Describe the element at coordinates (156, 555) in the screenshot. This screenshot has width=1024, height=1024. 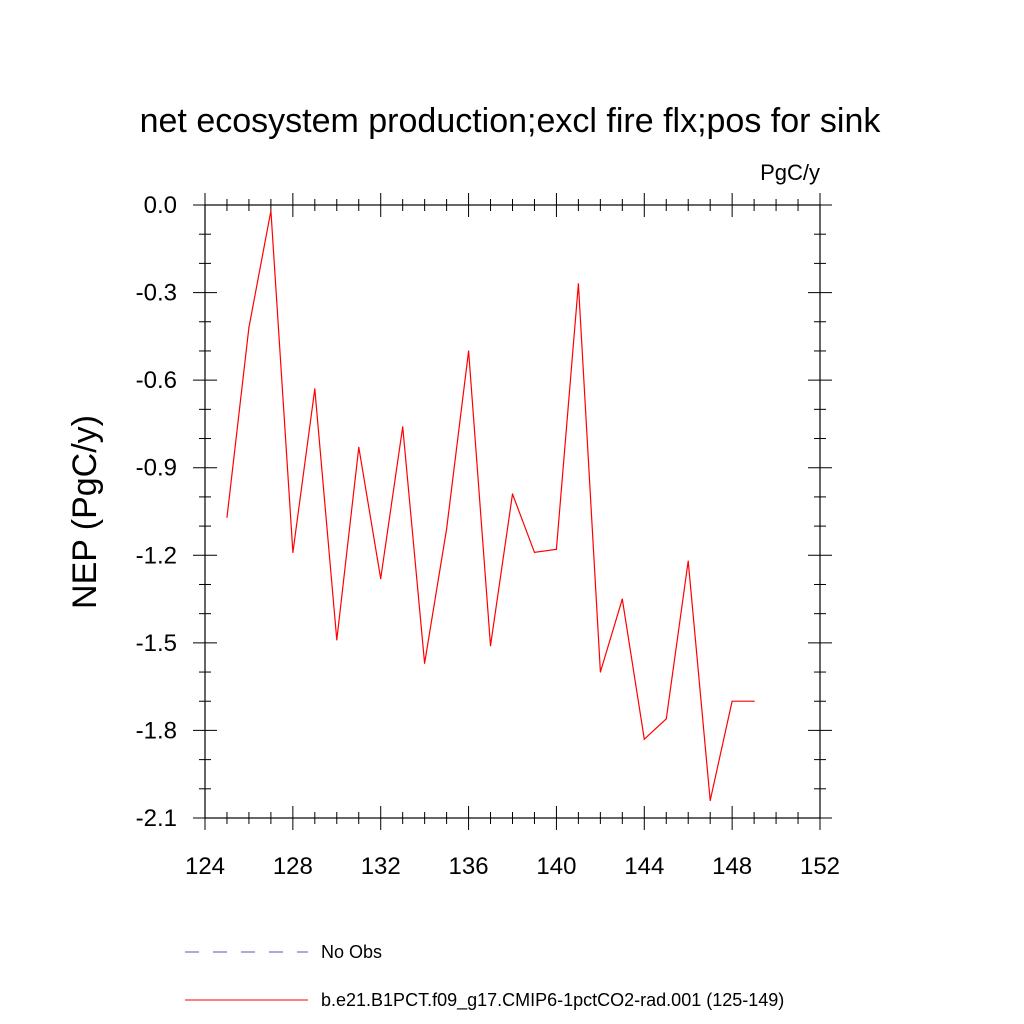
I see `y-tick-label: -1.2` at that location.